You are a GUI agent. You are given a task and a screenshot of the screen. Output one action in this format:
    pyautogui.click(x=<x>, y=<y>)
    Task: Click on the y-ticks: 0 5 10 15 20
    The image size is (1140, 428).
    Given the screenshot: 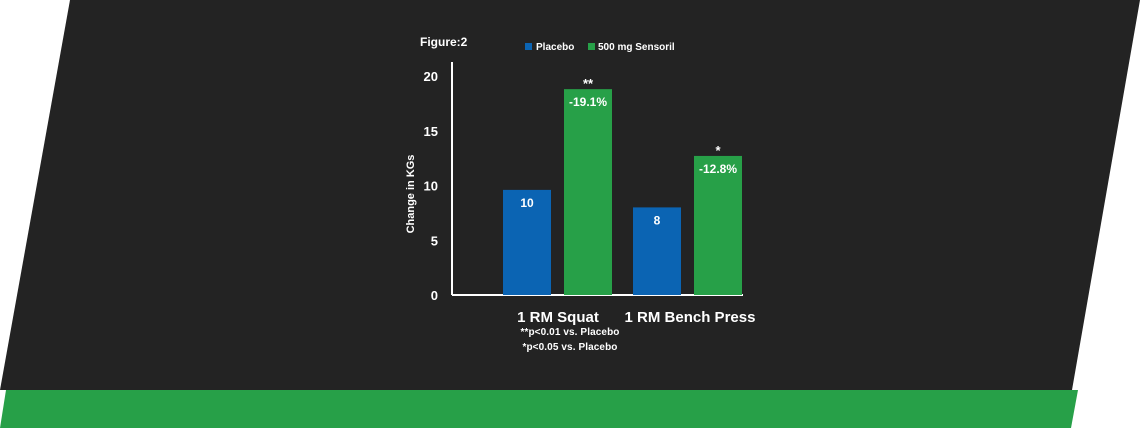 What is the action you would take?
    pyautogui.click(x=431, y=186)
    